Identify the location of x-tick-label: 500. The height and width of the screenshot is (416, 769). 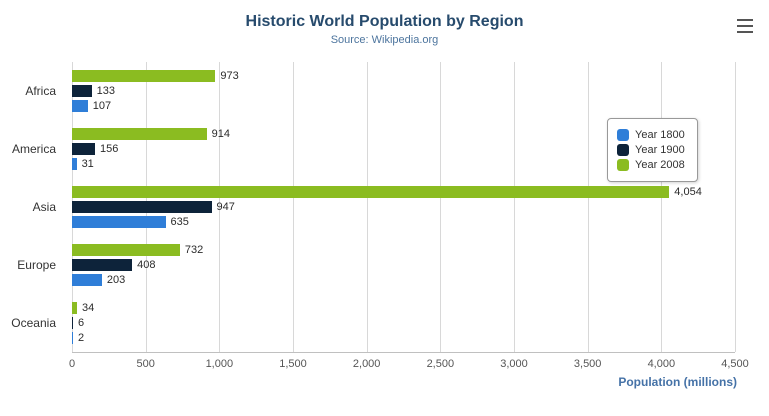
(145, 364).